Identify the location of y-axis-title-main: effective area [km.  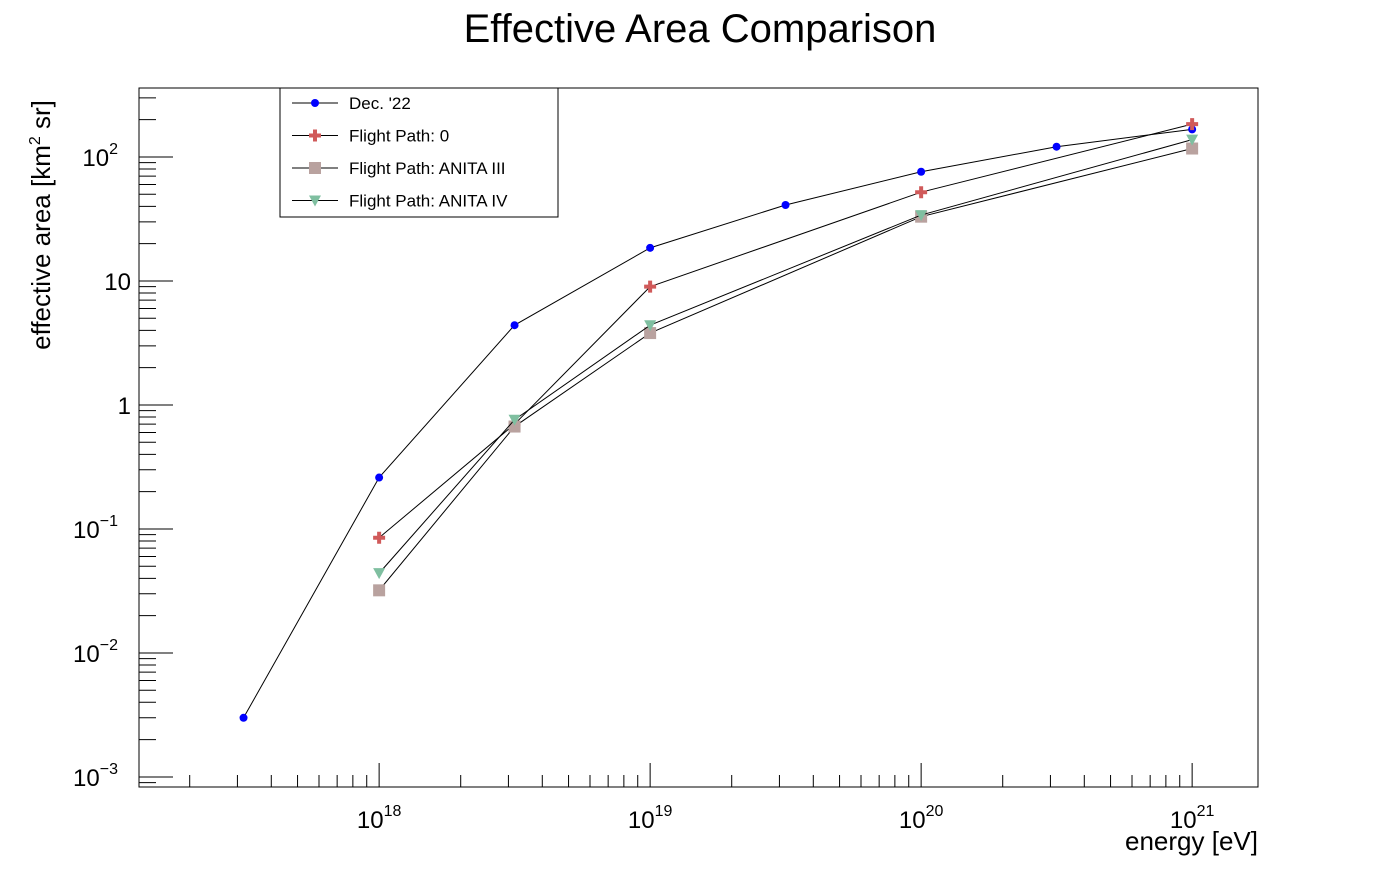
(41, 247).